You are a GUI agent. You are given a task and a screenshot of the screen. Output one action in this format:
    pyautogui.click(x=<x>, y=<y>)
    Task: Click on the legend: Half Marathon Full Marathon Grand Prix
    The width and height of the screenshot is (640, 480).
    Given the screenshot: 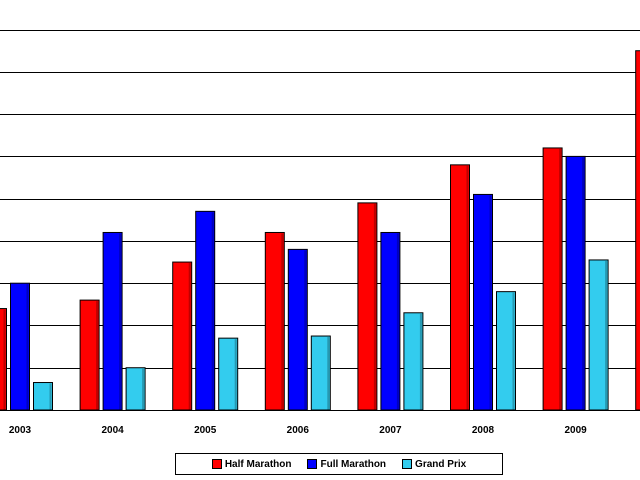 What is the action you would take?
    pyautogui.click(x=339, y=464)
    